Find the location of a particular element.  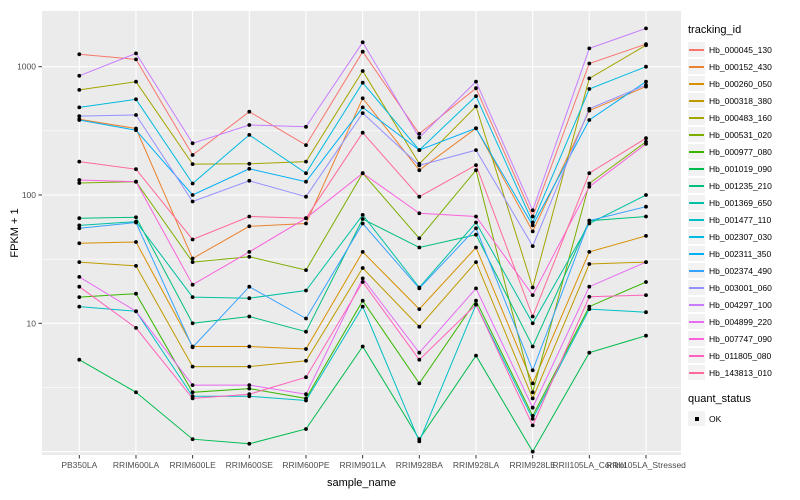

y-tick-label: 10 is located at coordinates (32, 323).